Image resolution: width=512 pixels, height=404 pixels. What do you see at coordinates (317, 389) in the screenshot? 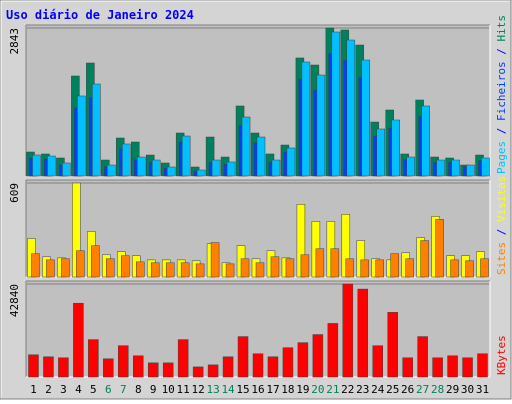
I see `x-tick-label: 20` at bounding box center [317, 389].